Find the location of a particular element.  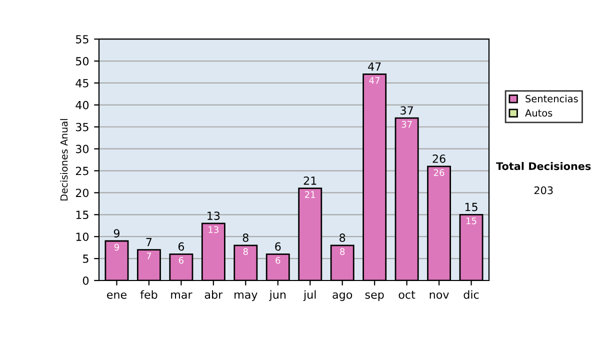

y-tick-label: 40 is located at coordinates (82, 105).